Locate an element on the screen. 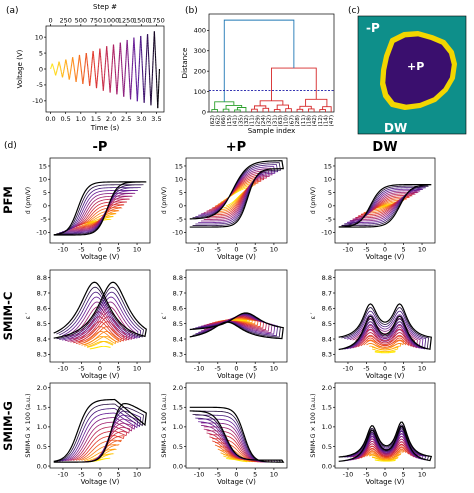  y-tick-label: 200 is located at coordinates (200, 71).